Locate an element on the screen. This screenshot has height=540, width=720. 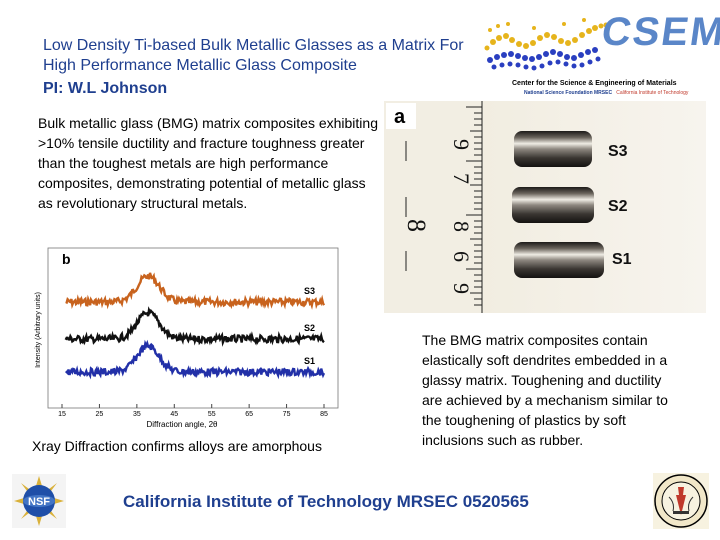
nsf-mrsec-text: National Science Foundation MRSEC is located at coordinates (568, 93).